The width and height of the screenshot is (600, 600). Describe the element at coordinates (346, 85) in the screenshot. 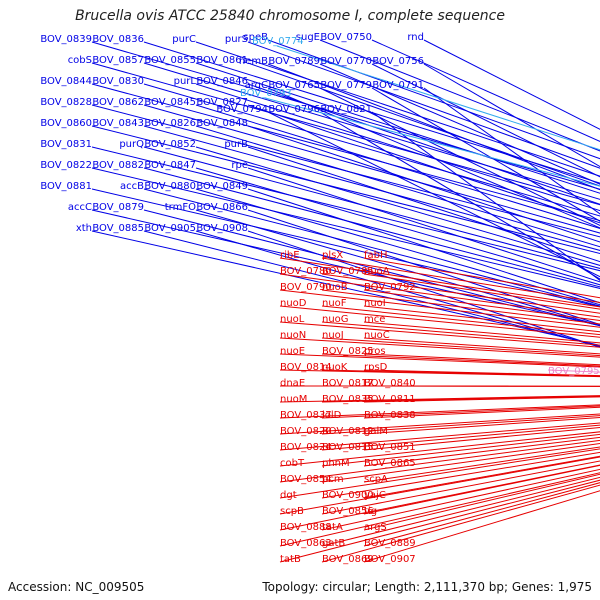

I see `forward-gene-label: BOV_0779` at that location.